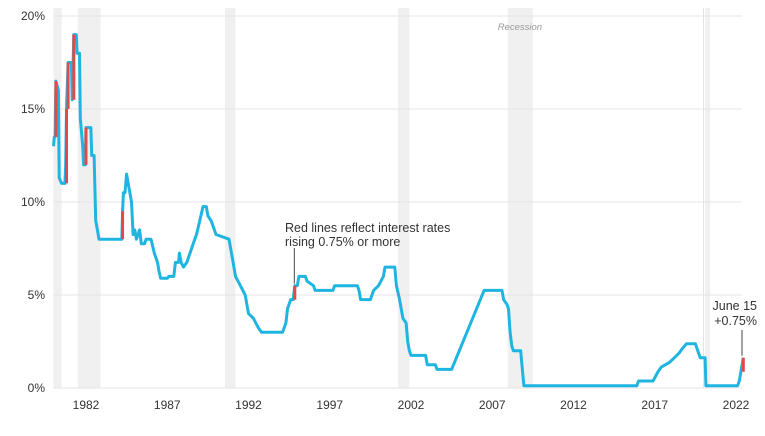 This screenshot has width=765, height=436. What do you see at coordinates (33, 109) in the screenshot?
I see `y-tick-label: 15%` at bounding box center [33, 109].